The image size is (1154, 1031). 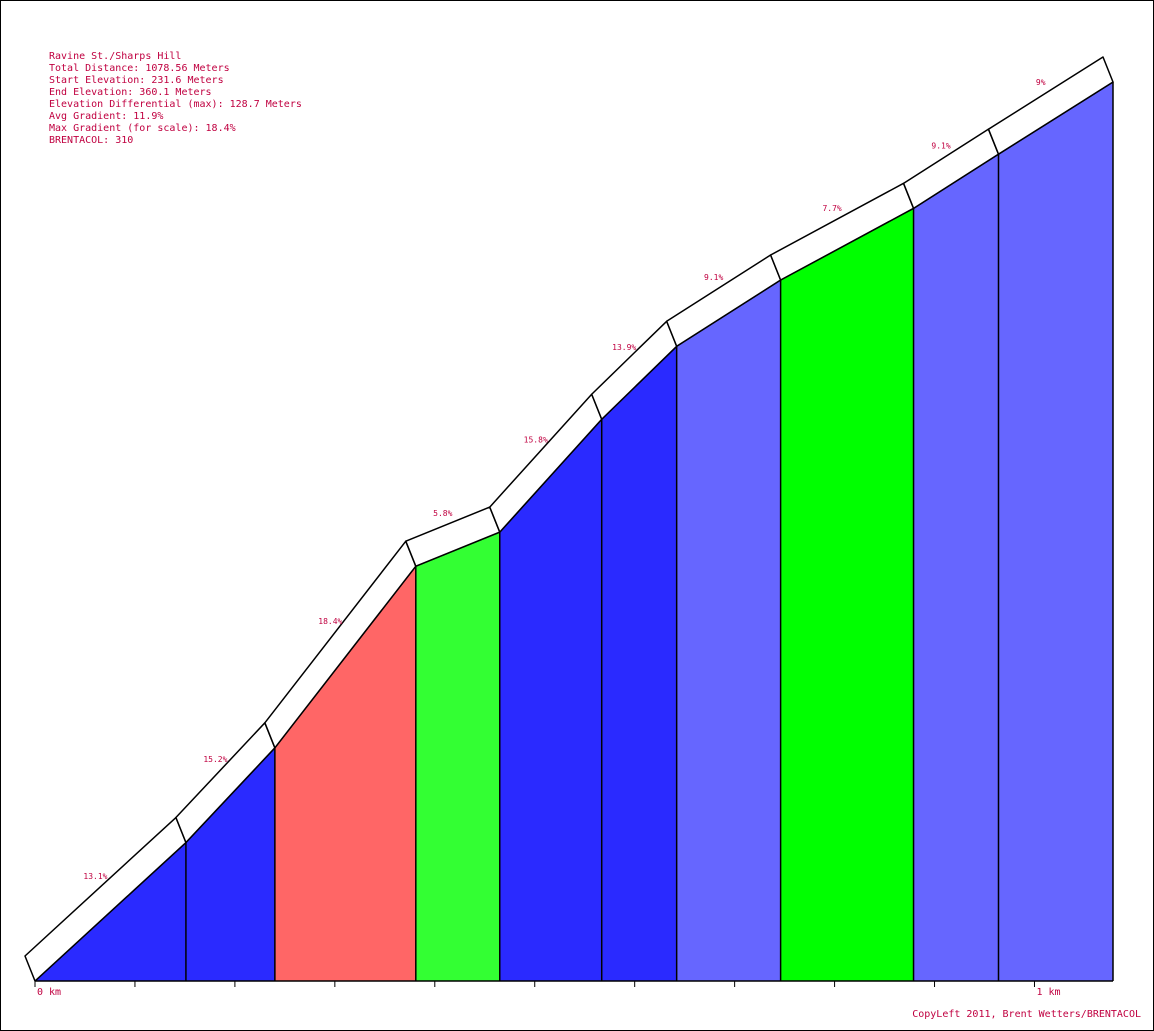 What do you see at coordinates (547, 989) in the screenshot?
I see `x-axis-ticks: 0 km 1 km` at bounding box center [547, 989].